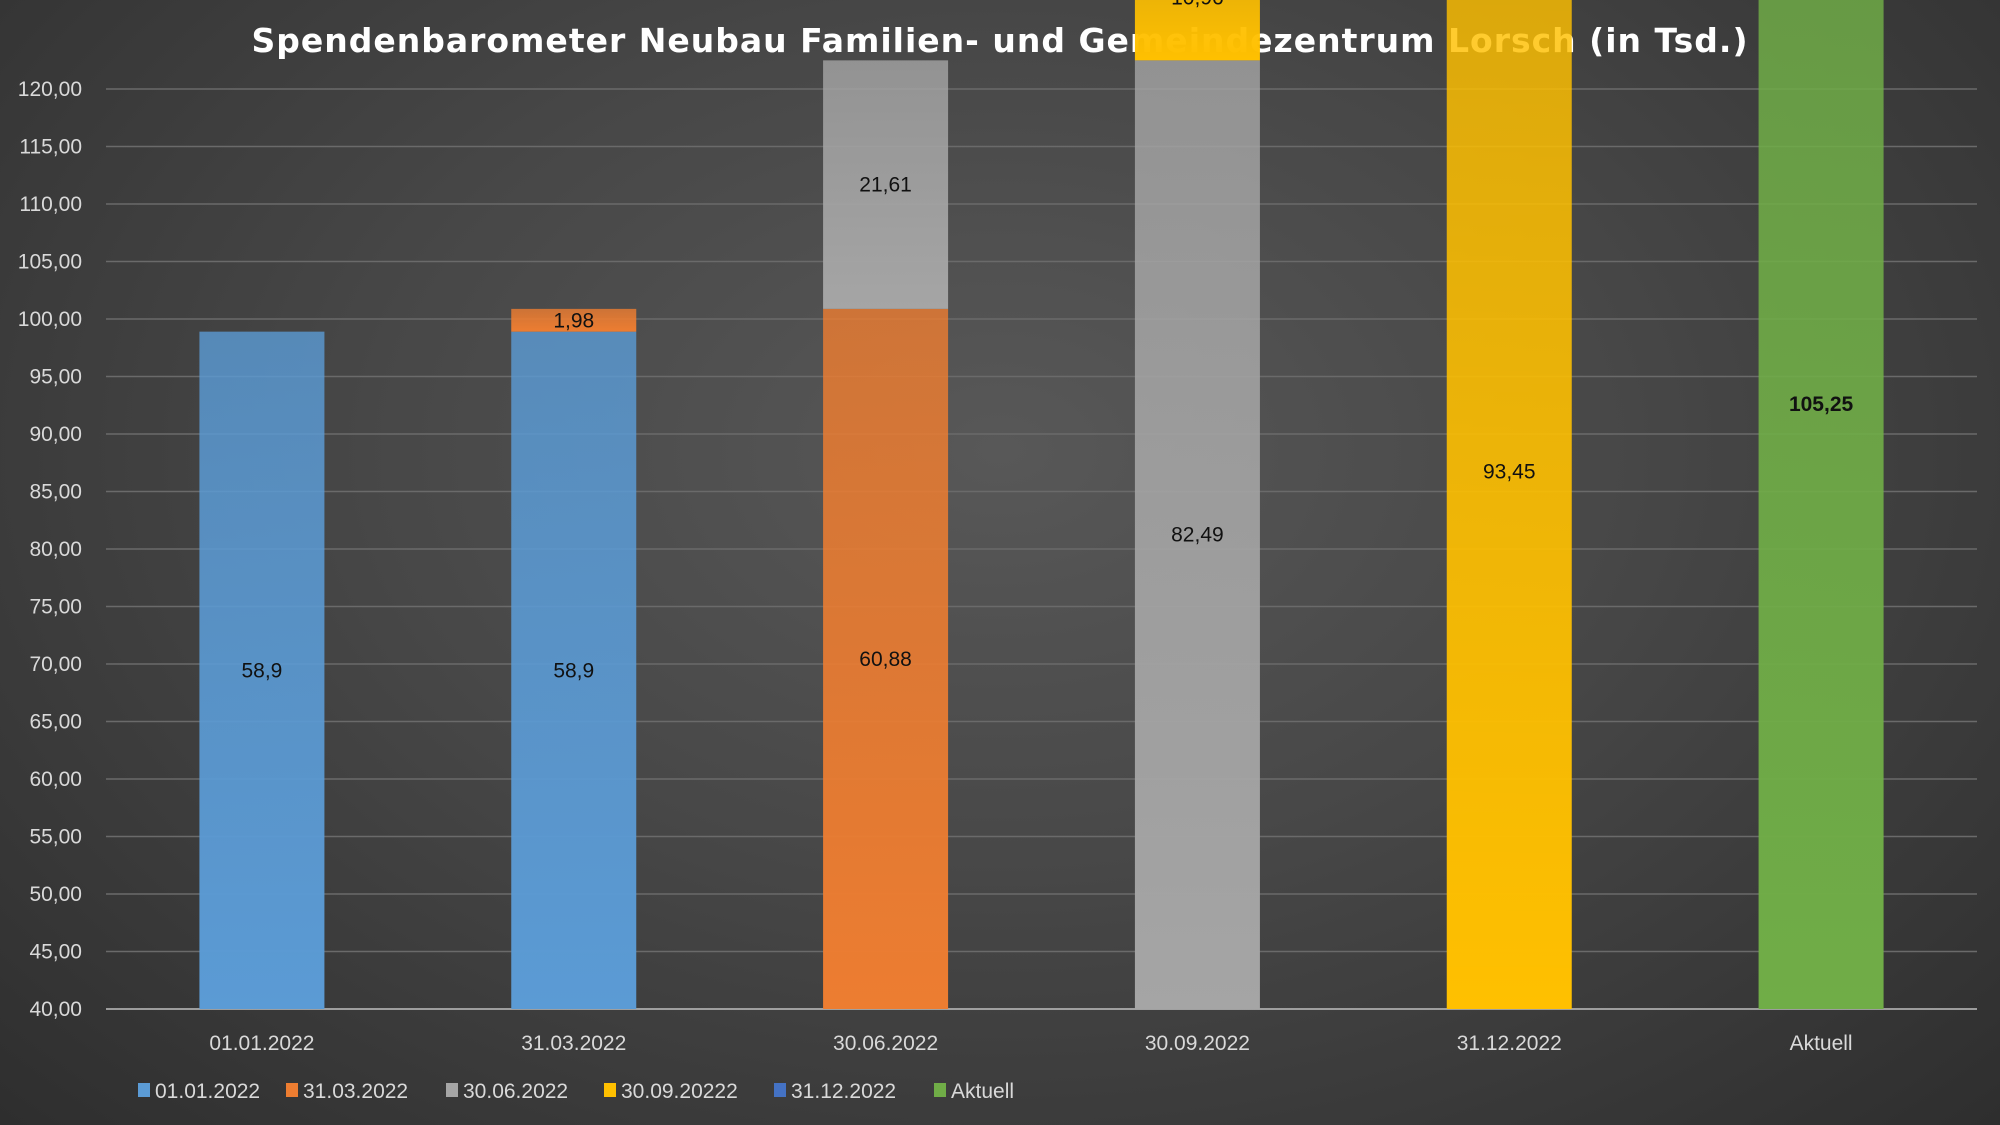  What do you see at coordinates (1821, 1043) in the screenshot?
I see `x-tick-label: Aktuell` at bounding box center [1821, 1043].